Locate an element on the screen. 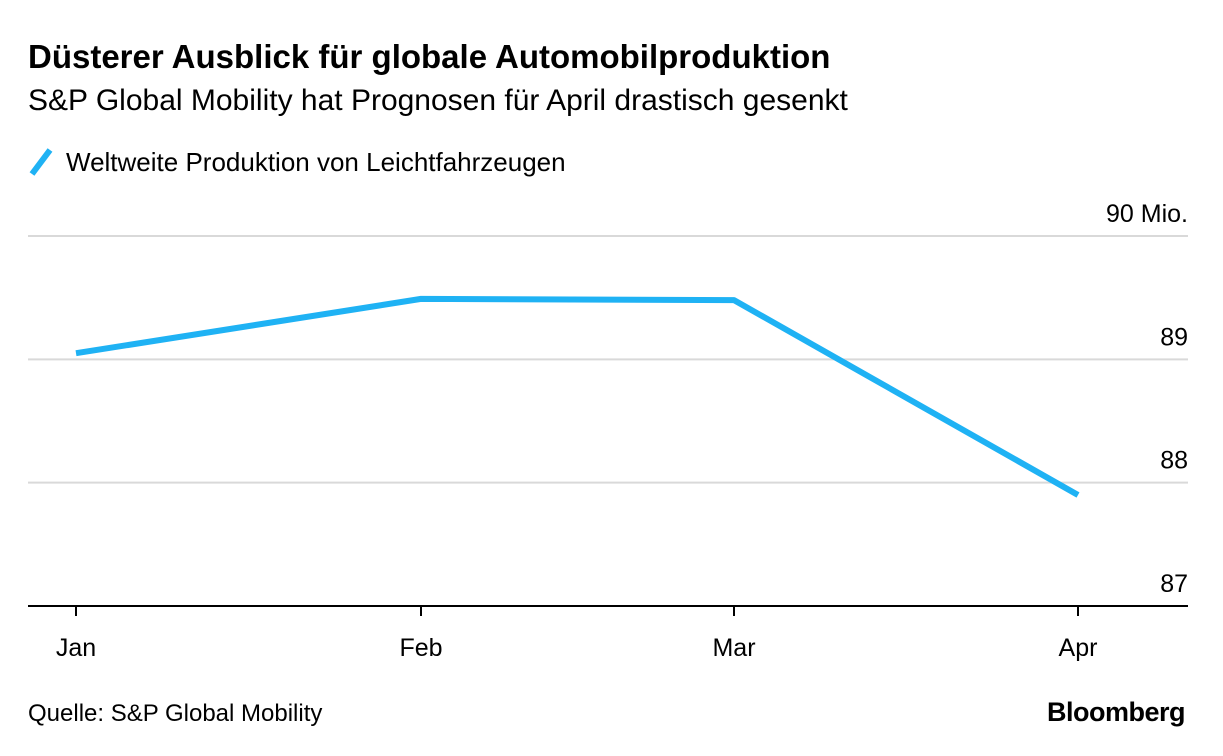 The height and width of the screenshot is (756, 1223). x-tick-label: Feb is located at coordinates (420, 648).